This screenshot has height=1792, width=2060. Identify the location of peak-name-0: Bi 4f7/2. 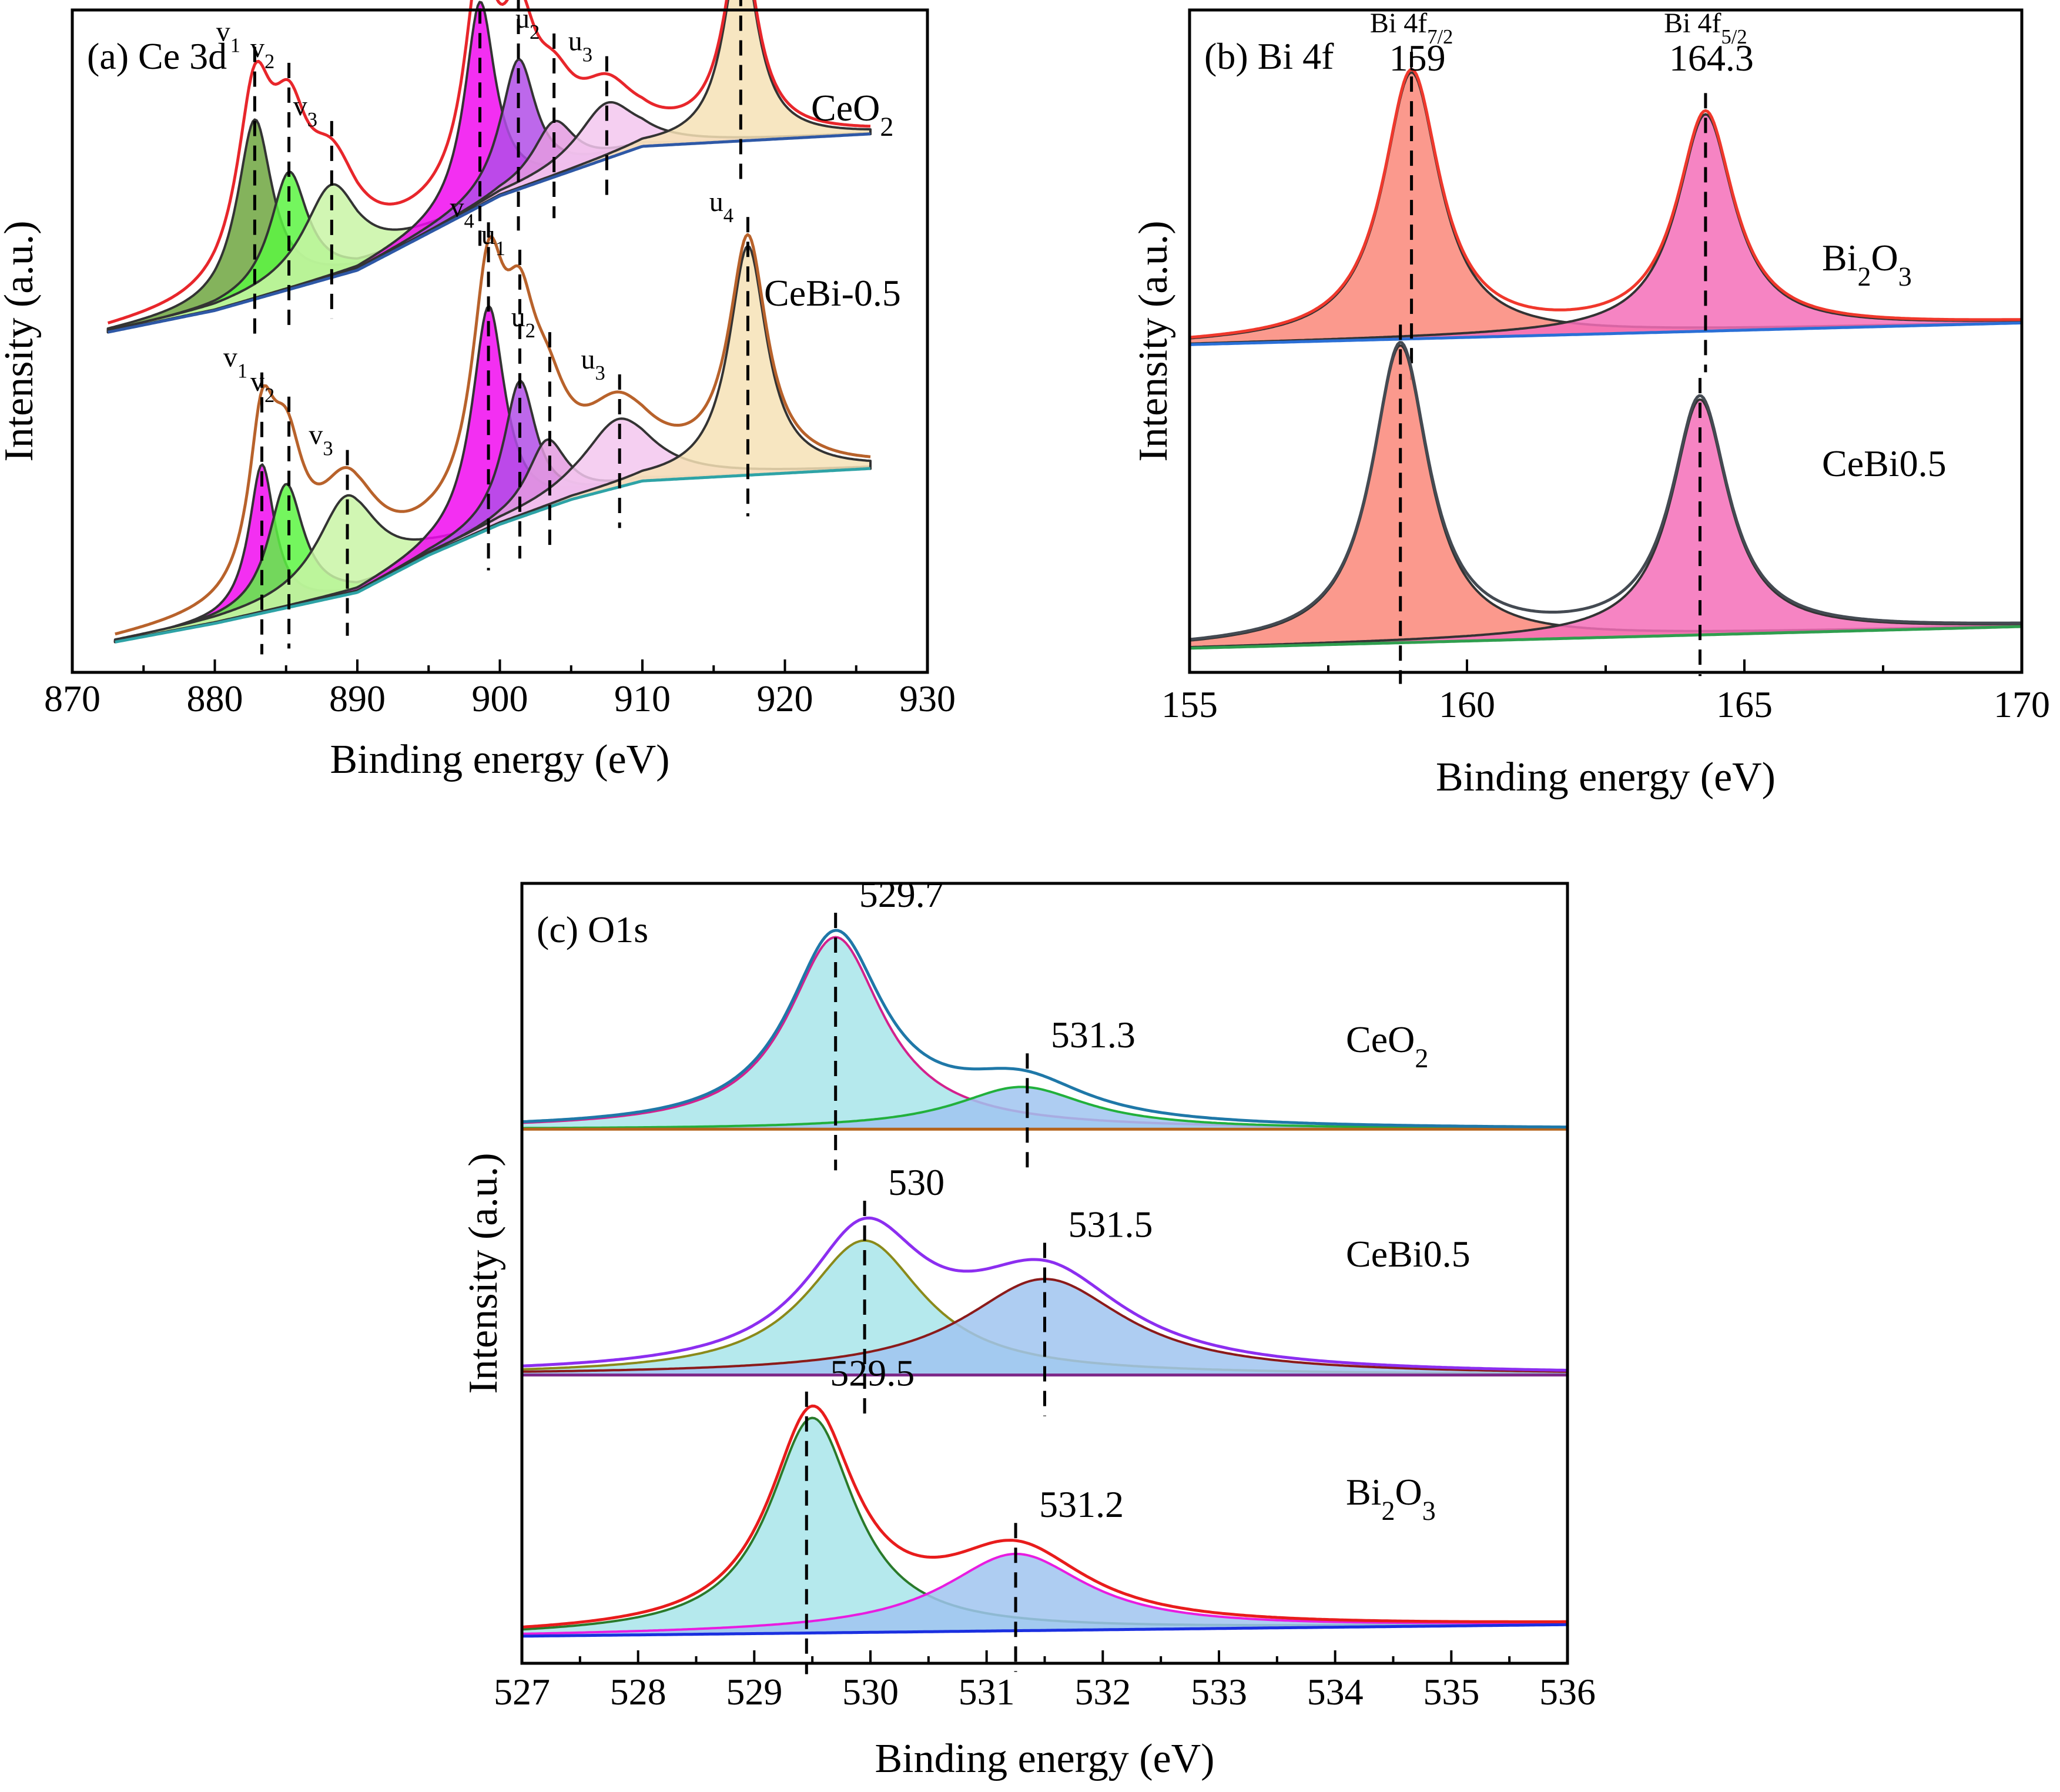
(1412, 28).